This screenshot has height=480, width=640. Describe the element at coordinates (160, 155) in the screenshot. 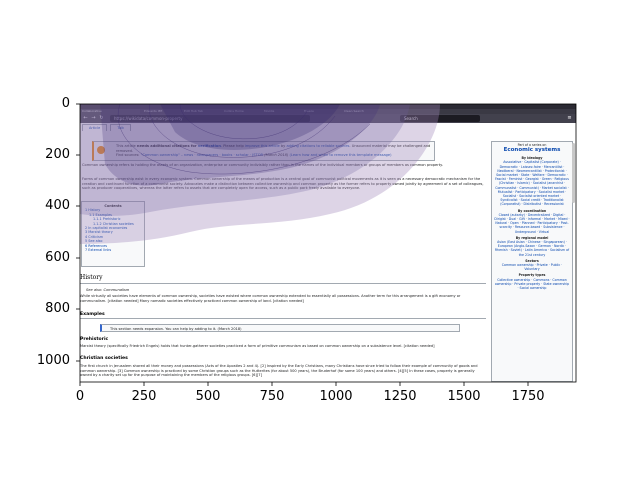

I see `find-sources-link: "Common ownership"` at that location.